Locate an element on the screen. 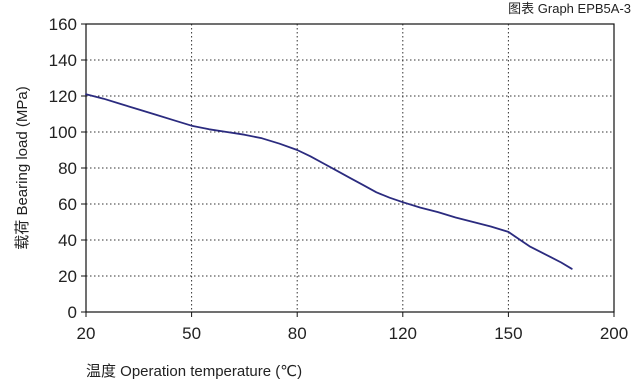 This screenshot has width=633, height=385. x-axis-ticks: 20 50 80 120 150 200 is located at coordinates (352, 327).